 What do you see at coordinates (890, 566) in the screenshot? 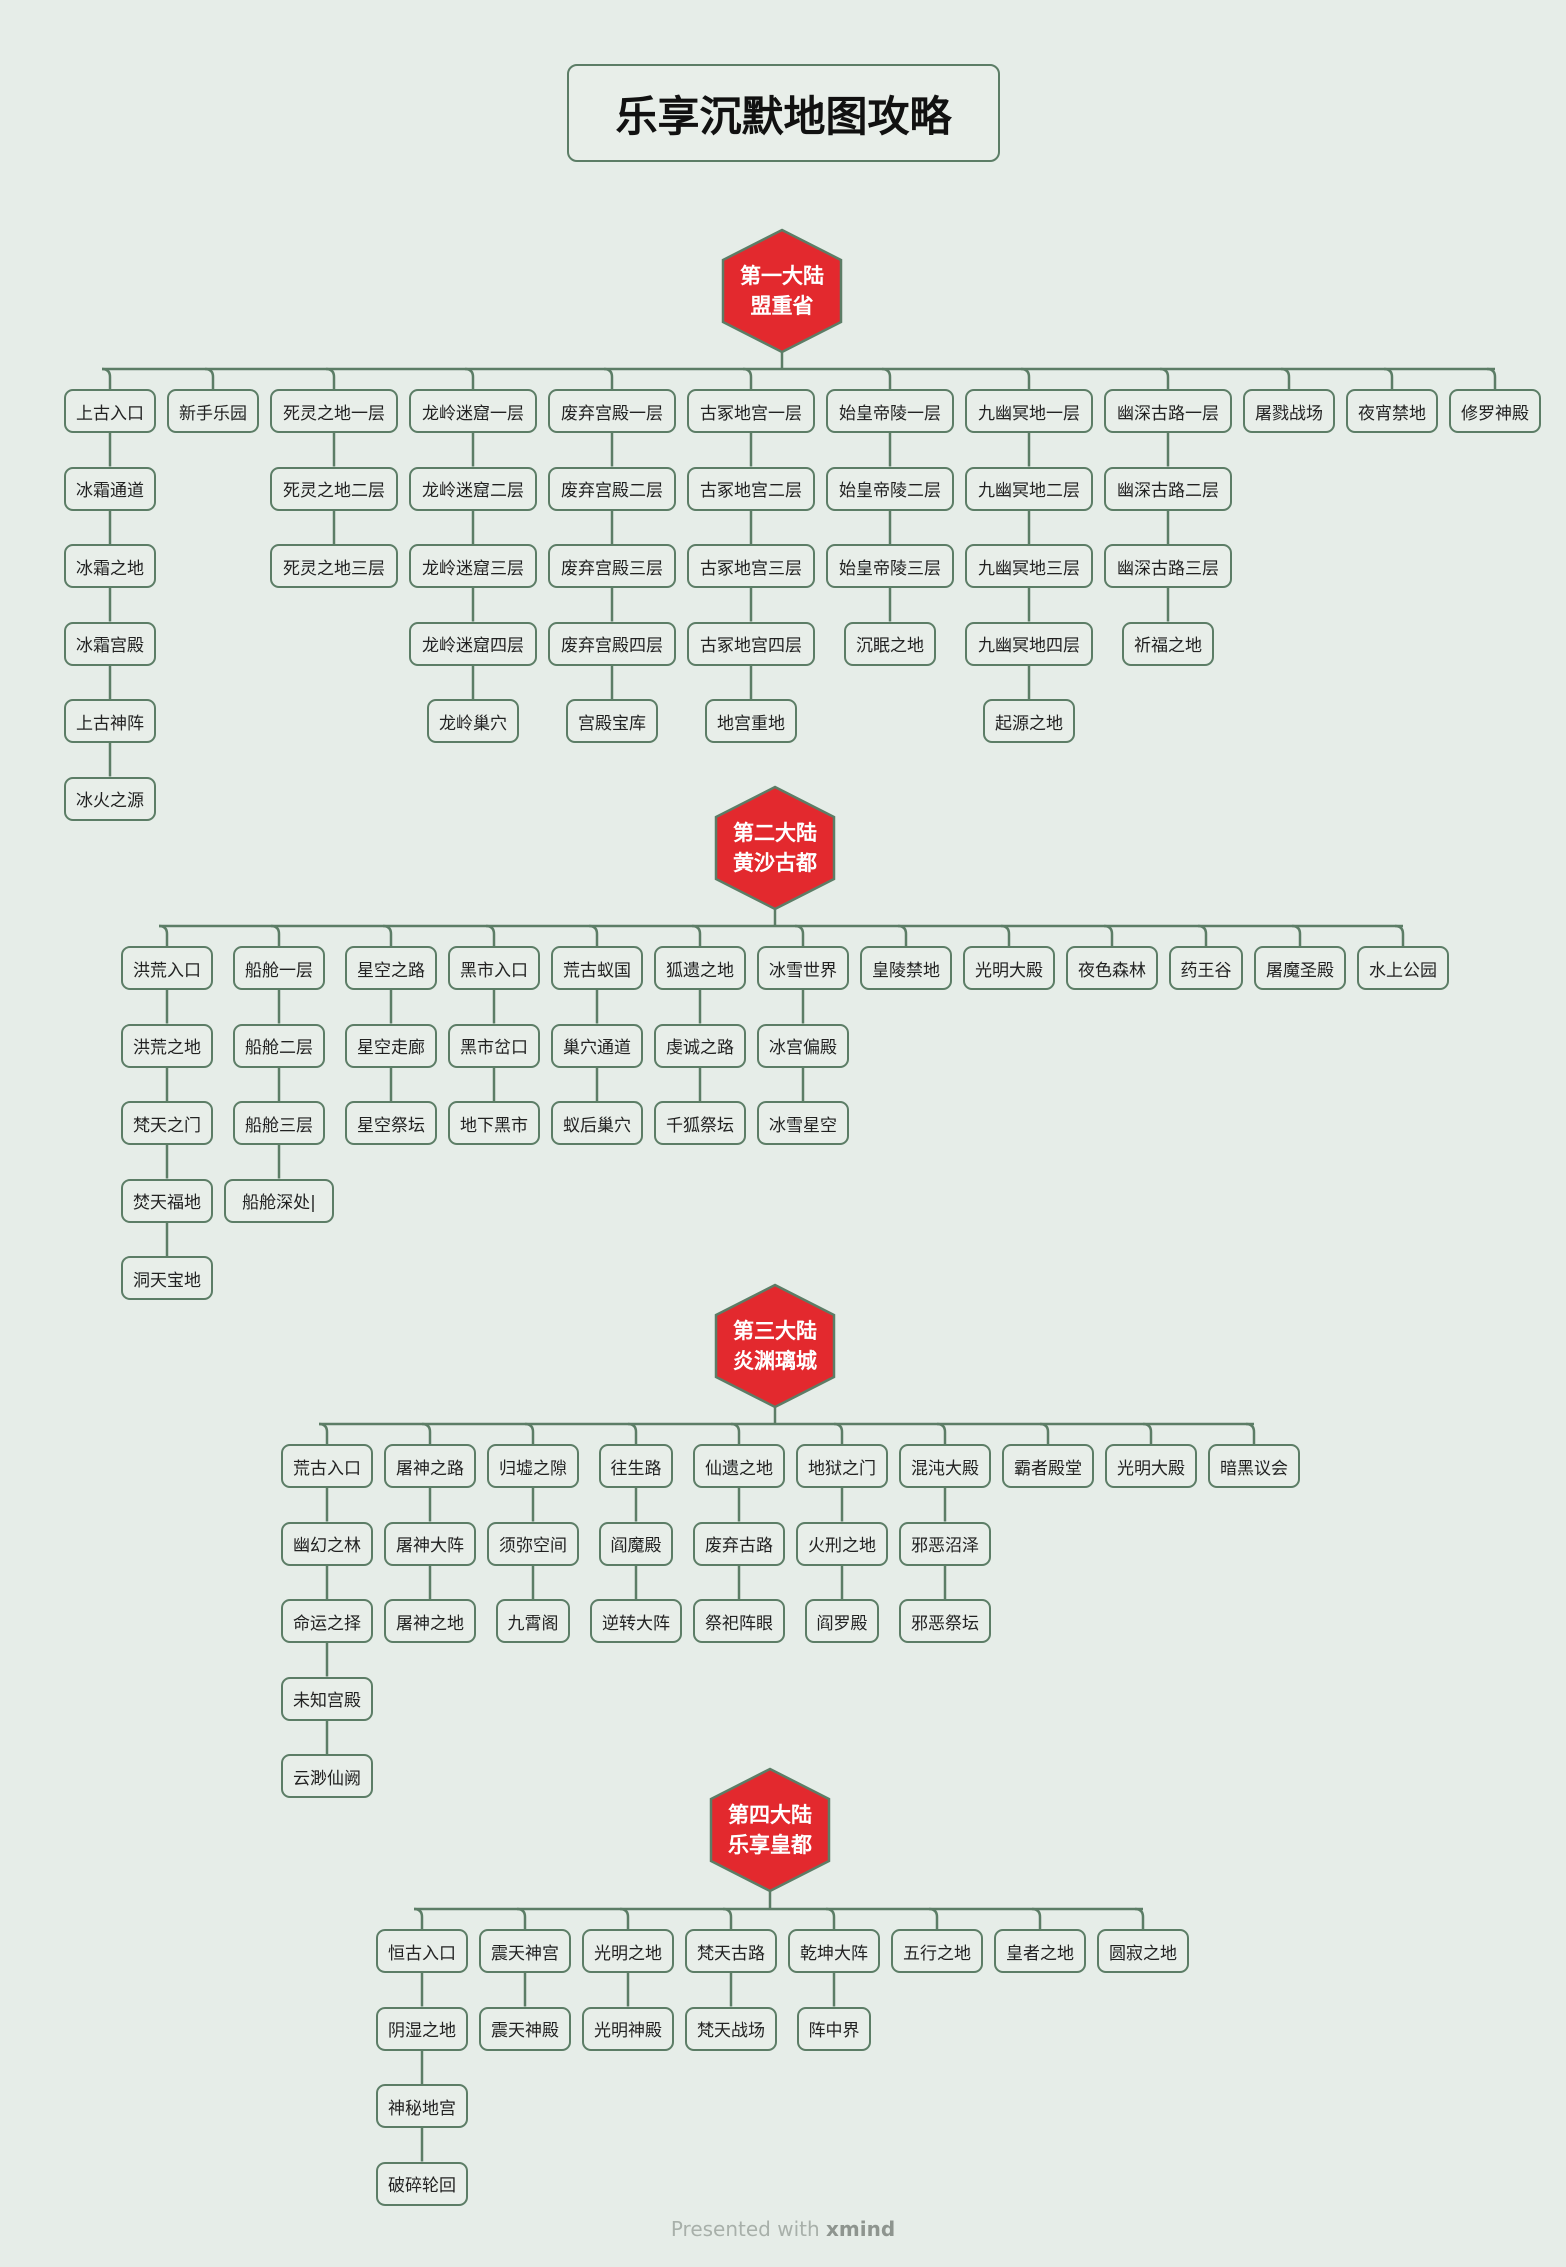
I see `sub-map-node: 始皇帝陵三层` at bounding box center [890, 566].